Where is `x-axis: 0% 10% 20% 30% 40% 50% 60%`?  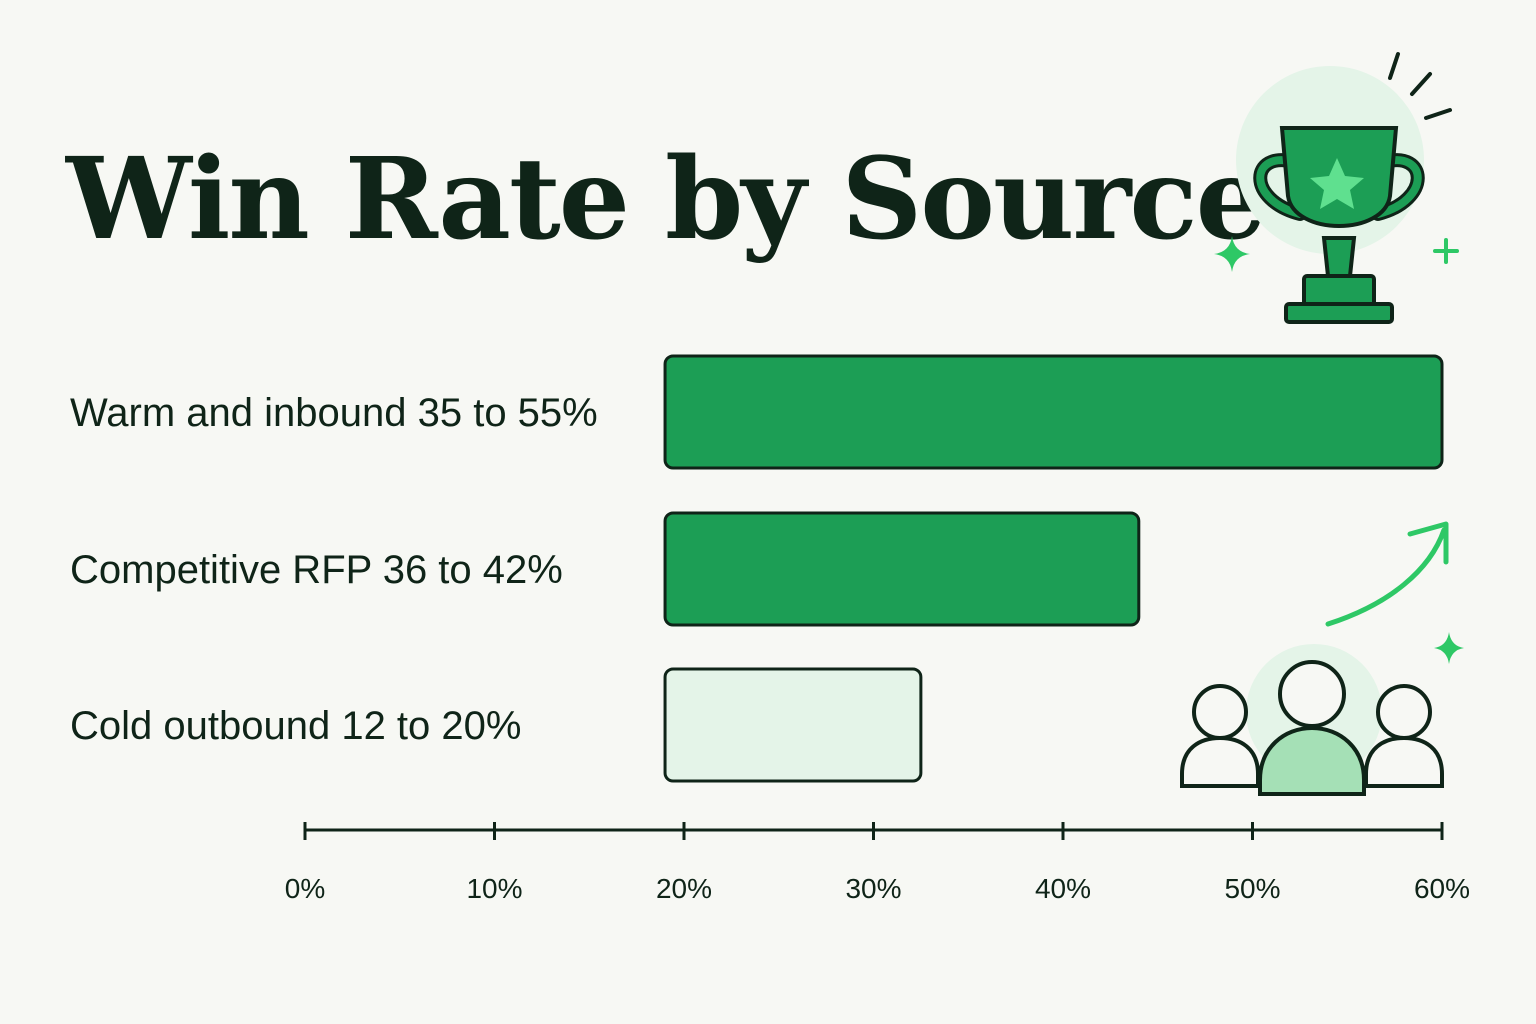 x-axis: 0% 10% 20% 30% 40% 50% 60% is located at coordinates (877, 863).